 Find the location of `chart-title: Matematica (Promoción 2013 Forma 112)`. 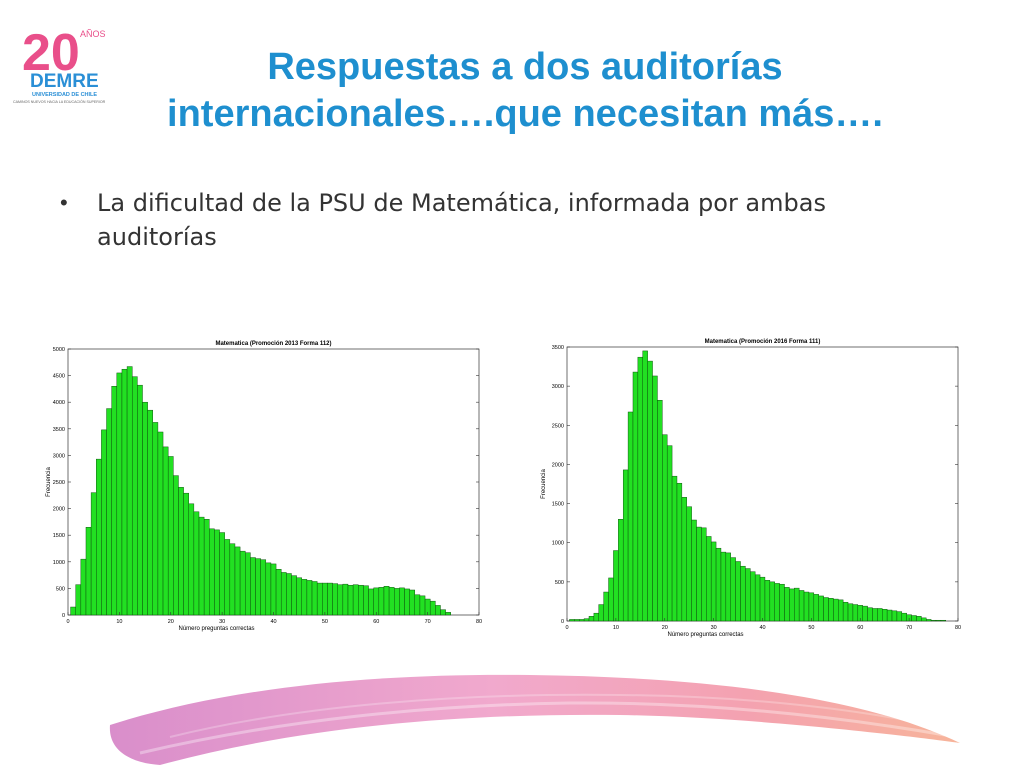

chart-title: Matematica (Promoción 2013 Forma 112) is located at coordinates (273, 344).